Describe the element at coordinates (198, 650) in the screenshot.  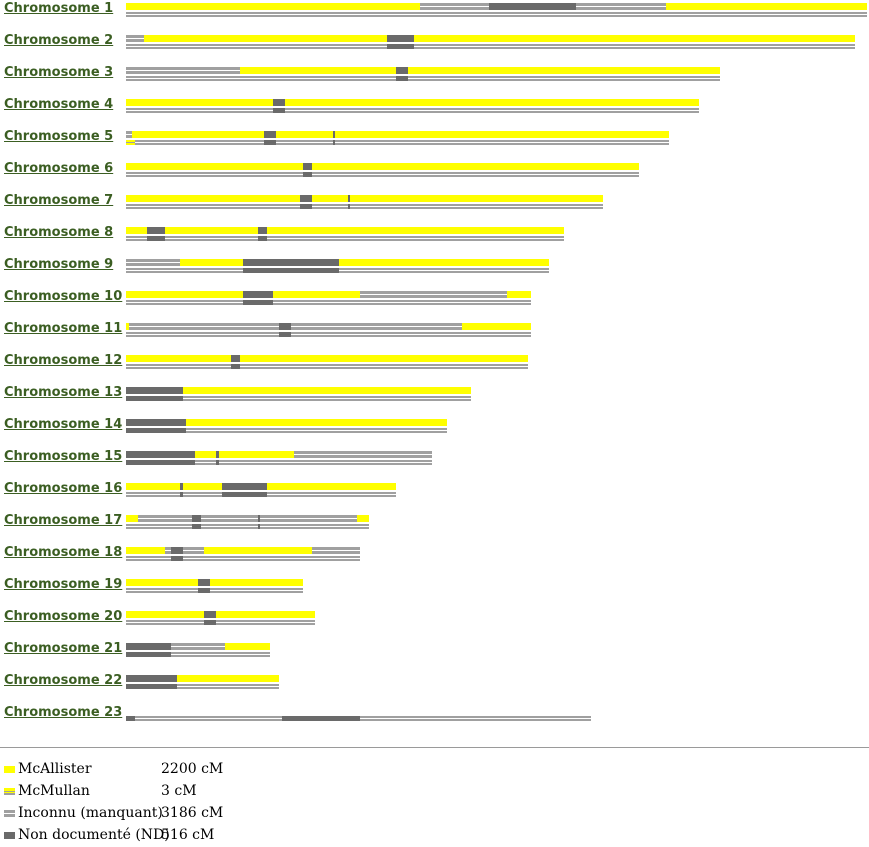
I see `chromosome-21-bar` at that location.